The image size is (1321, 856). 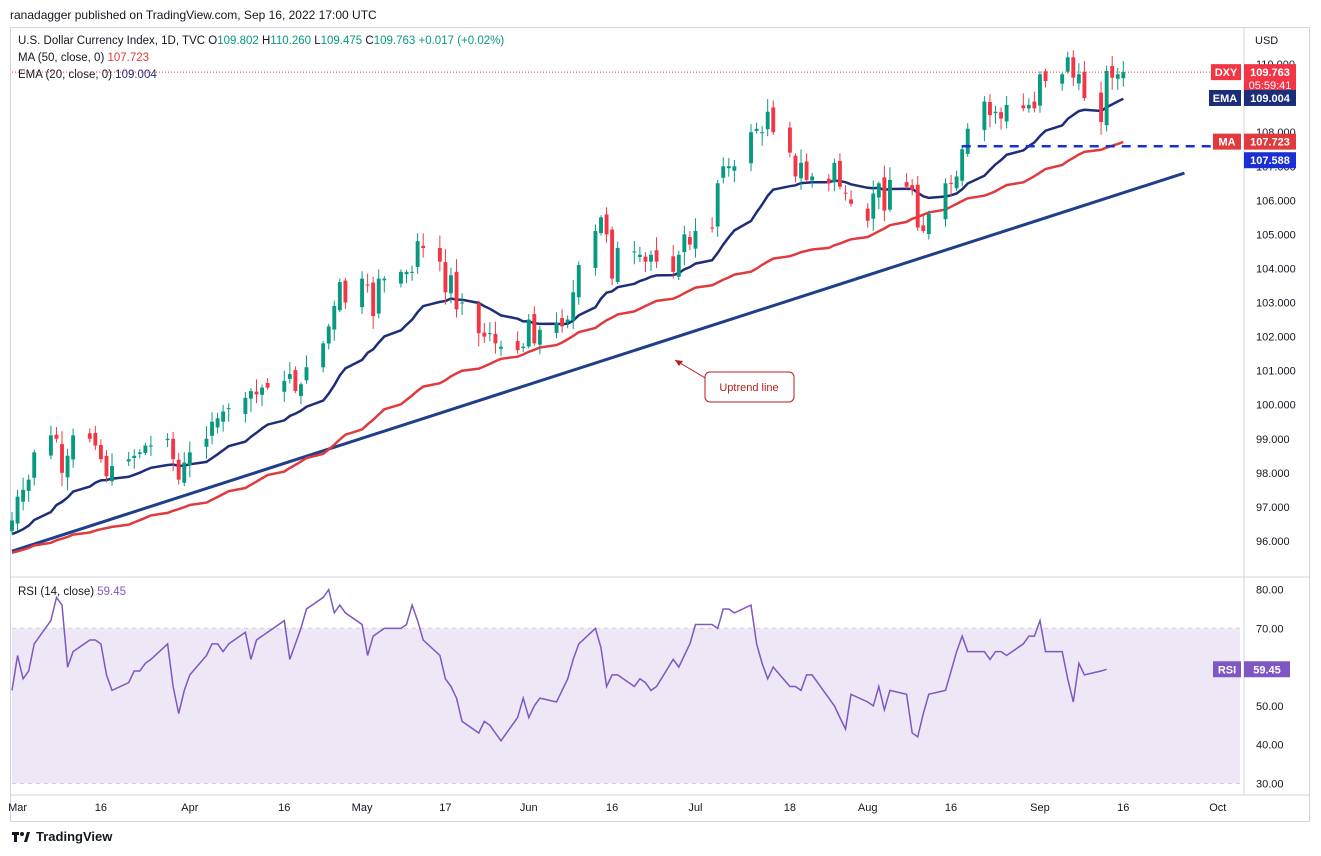 What do you see at coordinates (1270, 79) in the screenshot?
I see `last-price-box` at bounding box center [1270, 79].